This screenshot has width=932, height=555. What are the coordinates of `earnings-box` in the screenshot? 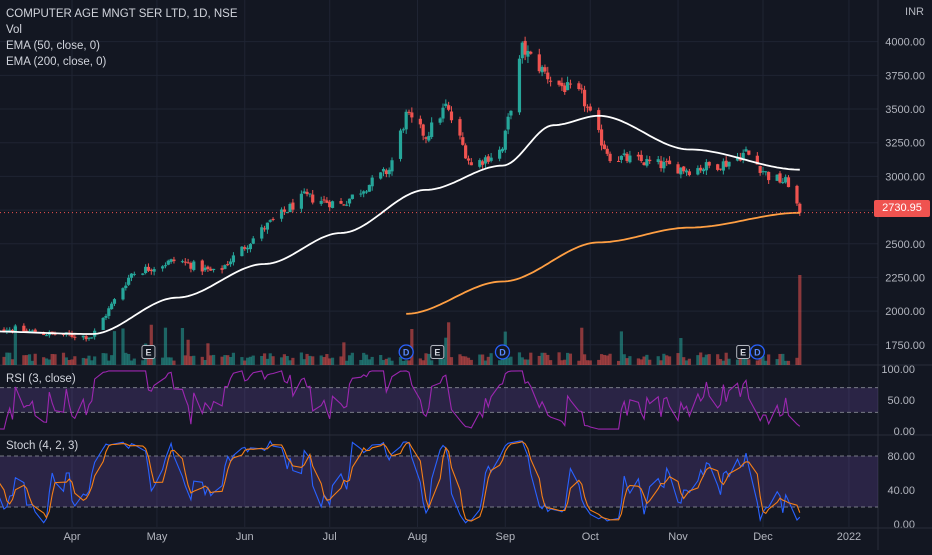 It's located at (437, 352).